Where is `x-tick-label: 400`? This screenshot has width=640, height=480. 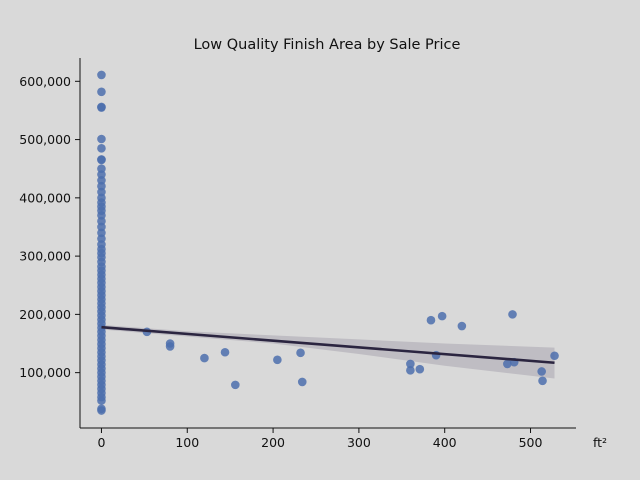
x-tick-label: 400 is located at coordinates (445, 442).